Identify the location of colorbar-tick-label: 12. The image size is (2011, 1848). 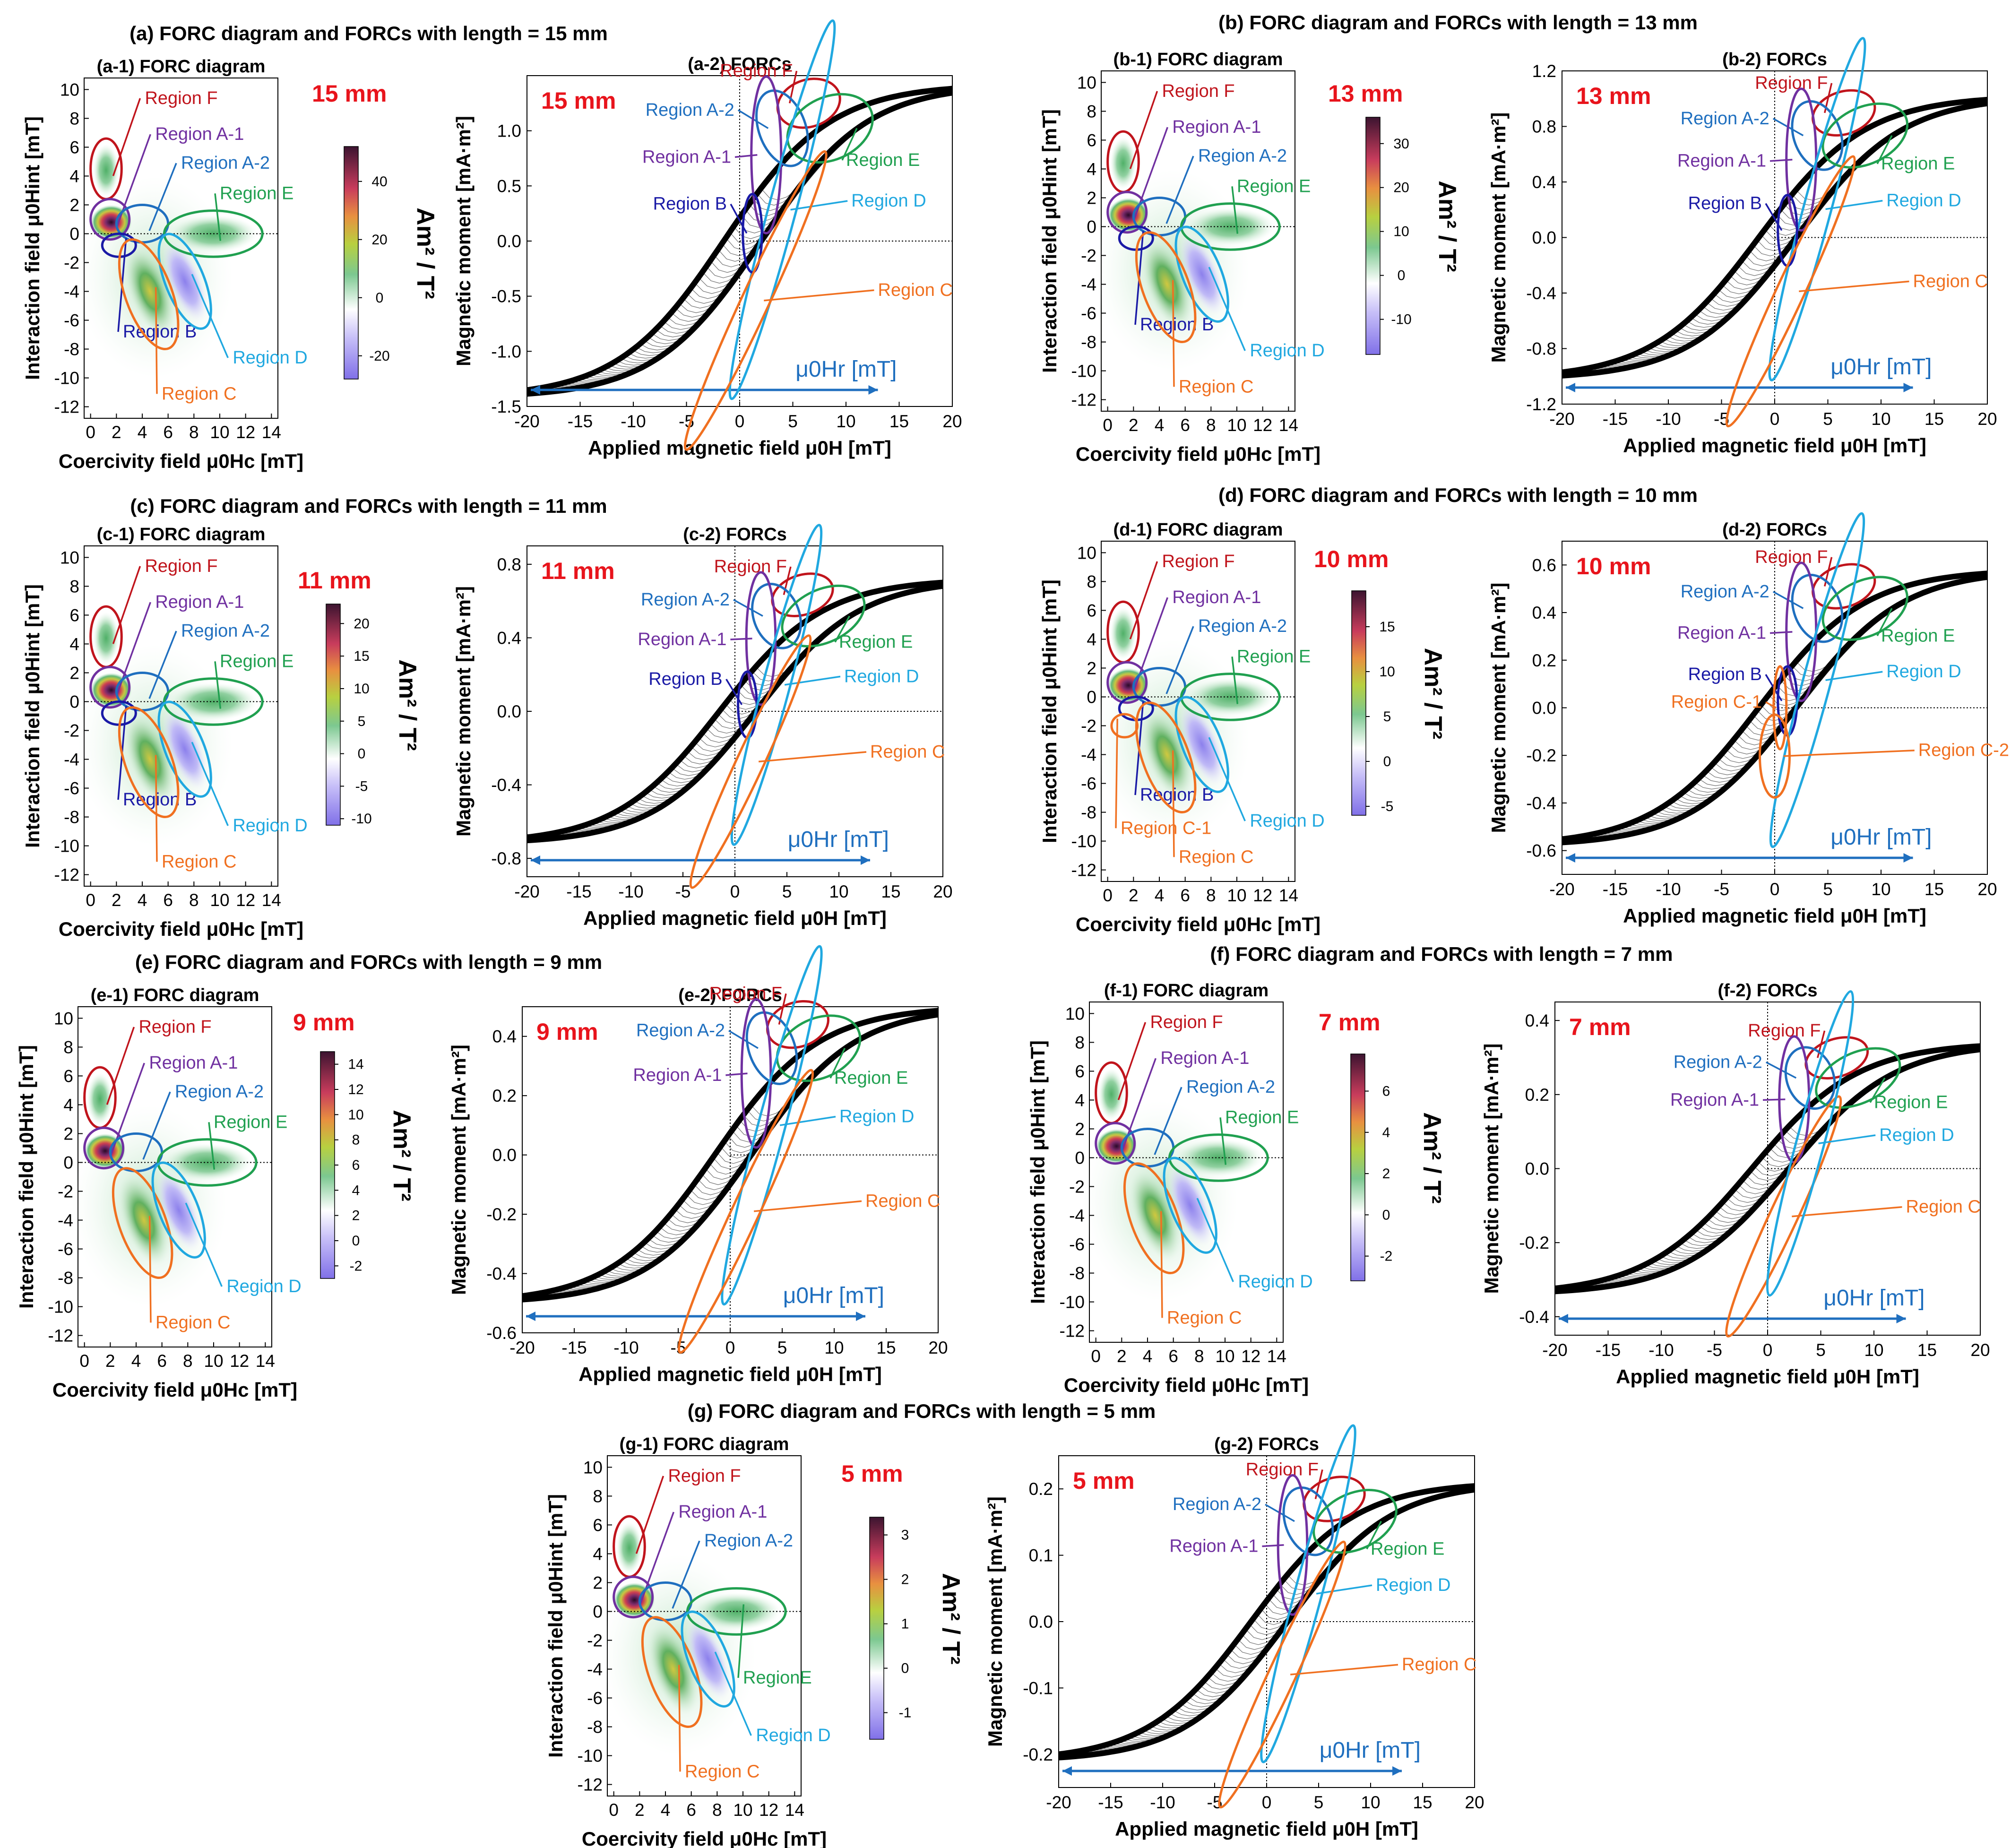
(355, 1089).